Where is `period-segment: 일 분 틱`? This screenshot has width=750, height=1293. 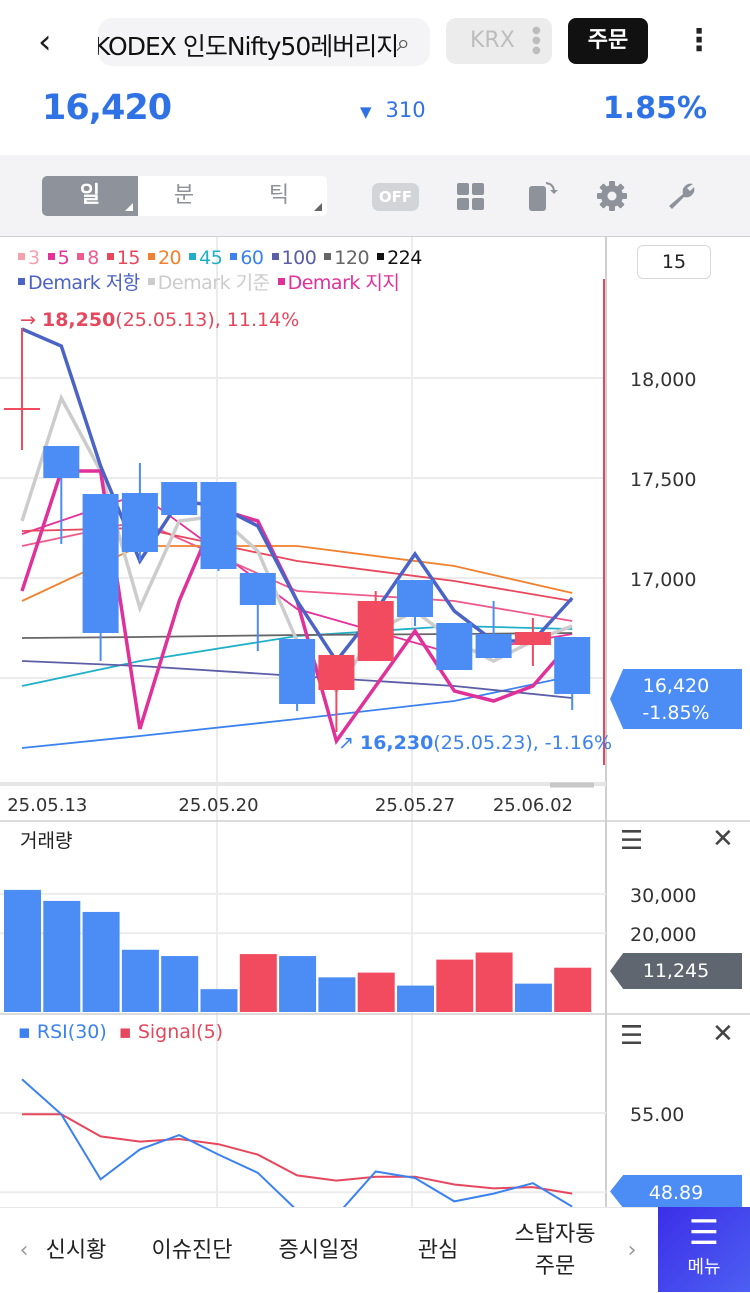
period-segment: 일 분 틱 is located at coordinates (184, 196).